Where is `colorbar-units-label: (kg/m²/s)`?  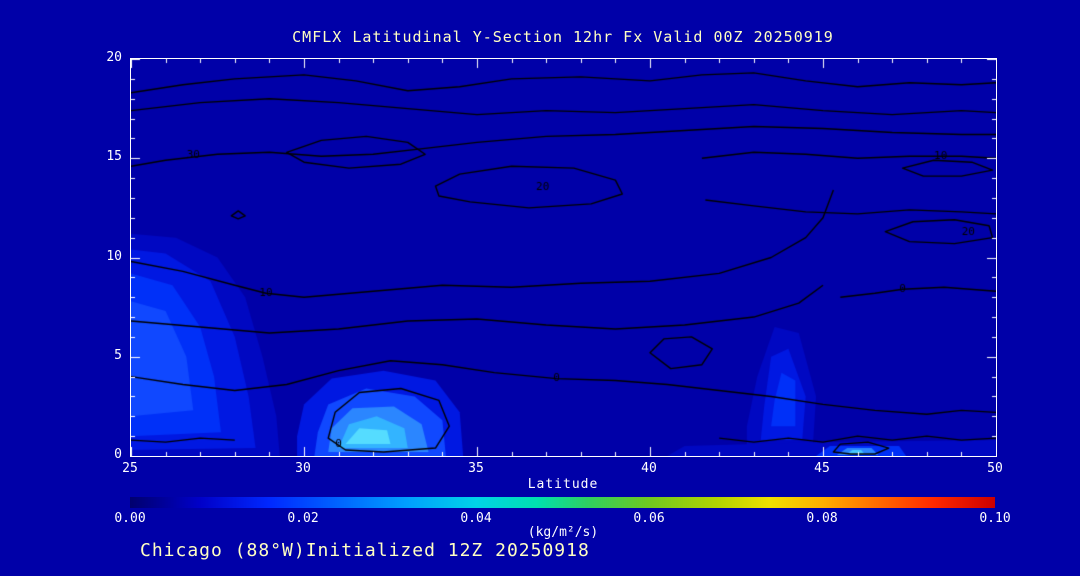 colorbar-units-label: (kg/m²/s) is located at coordinates (563, 532).